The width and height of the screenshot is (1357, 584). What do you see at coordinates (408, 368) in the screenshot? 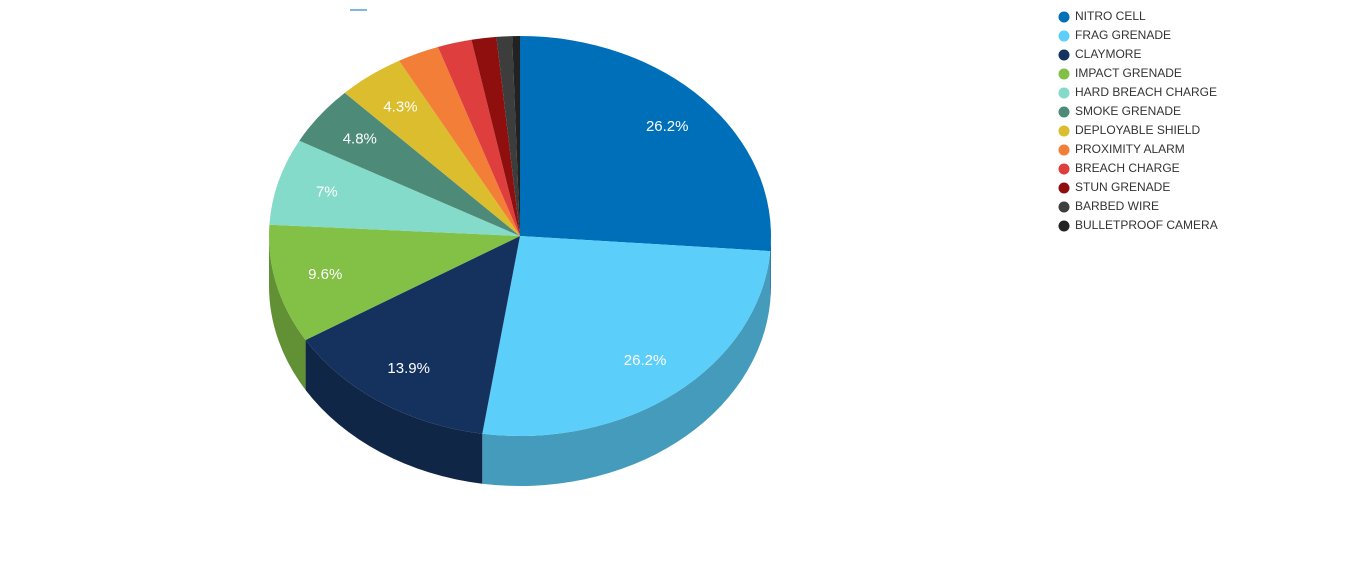
I see `data-label: 13.9%` at bounding box center [408, 368].